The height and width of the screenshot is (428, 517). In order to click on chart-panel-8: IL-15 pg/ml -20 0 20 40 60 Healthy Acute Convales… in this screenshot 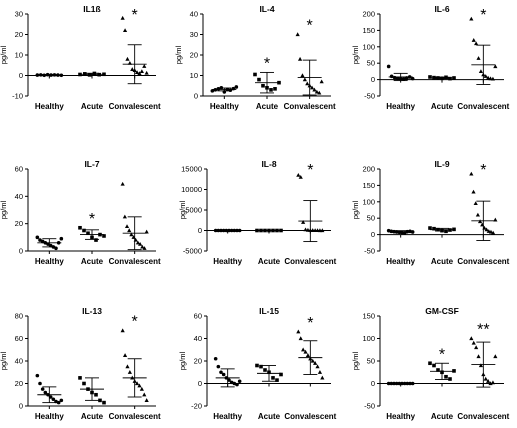, I will do `click(257, 363)`.